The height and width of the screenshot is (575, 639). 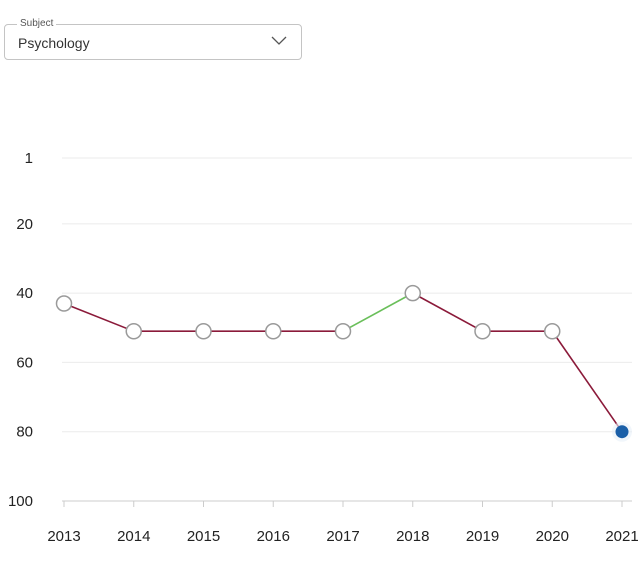 I want to click on x-tick-label: 2016, so click(x=273, y=536).